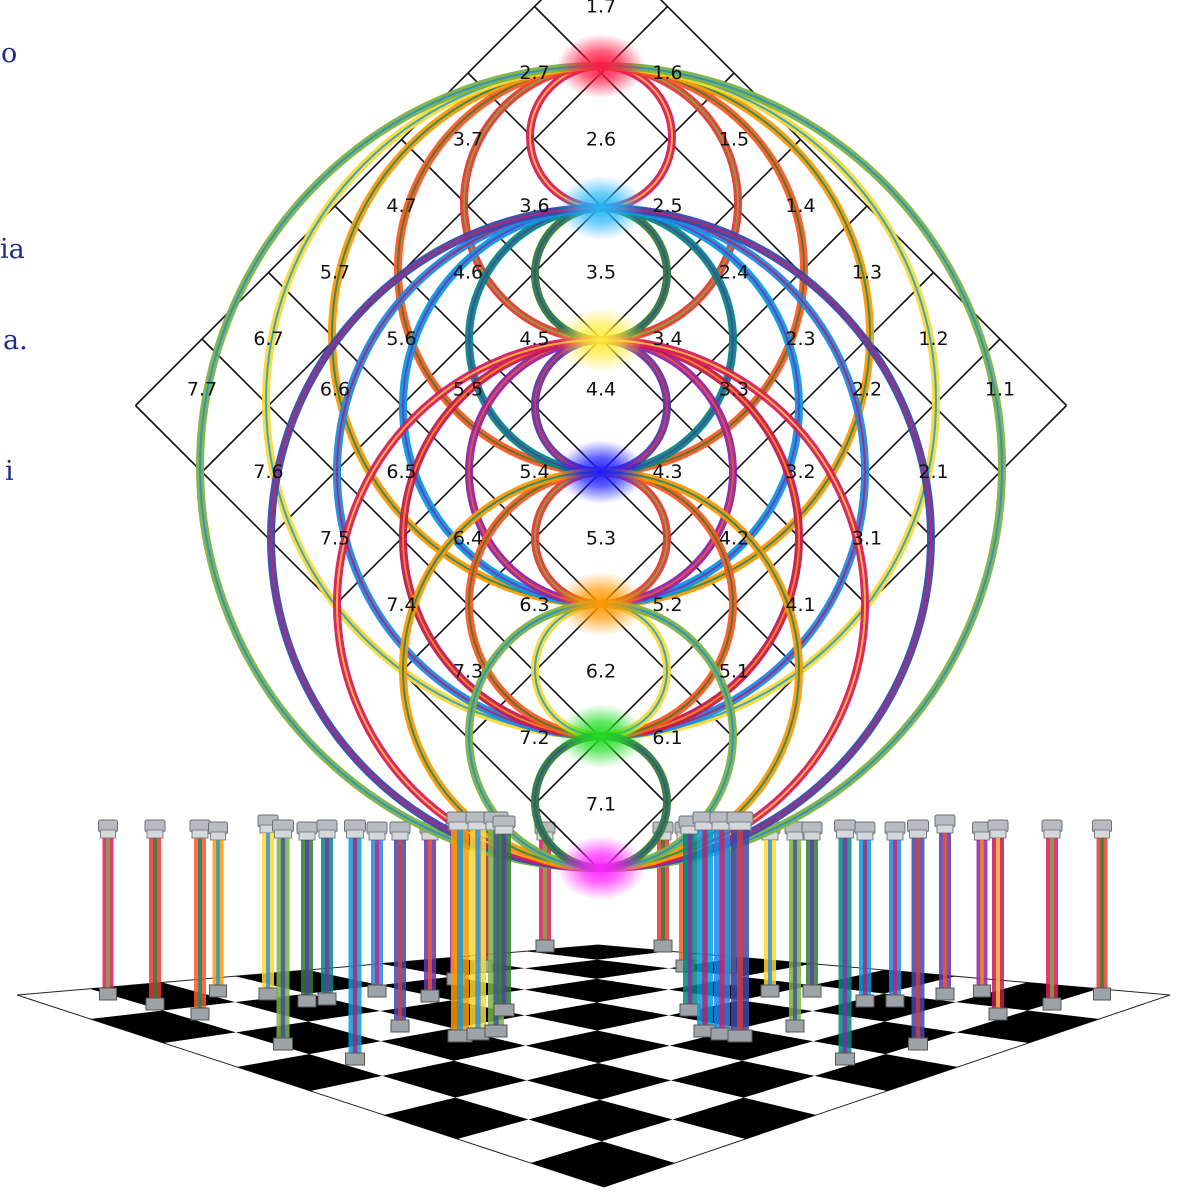 The image size is (1186, 1193). Describe the element at coordinates (800, 339) in the screenshot. I see `grid-label: 2.3` at that location.